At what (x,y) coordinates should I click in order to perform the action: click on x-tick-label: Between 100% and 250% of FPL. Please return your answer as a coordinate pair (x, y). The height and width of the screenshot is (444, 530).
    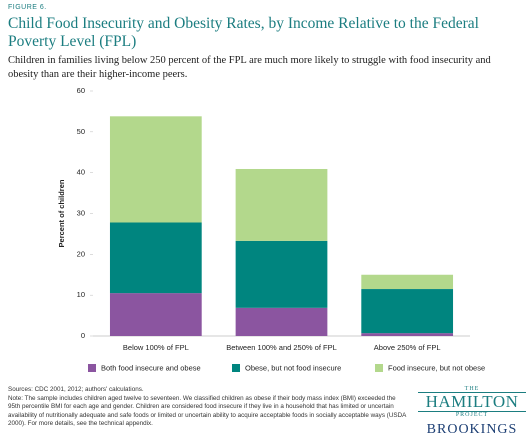
    Looking at the image, I should click on (281, 347).